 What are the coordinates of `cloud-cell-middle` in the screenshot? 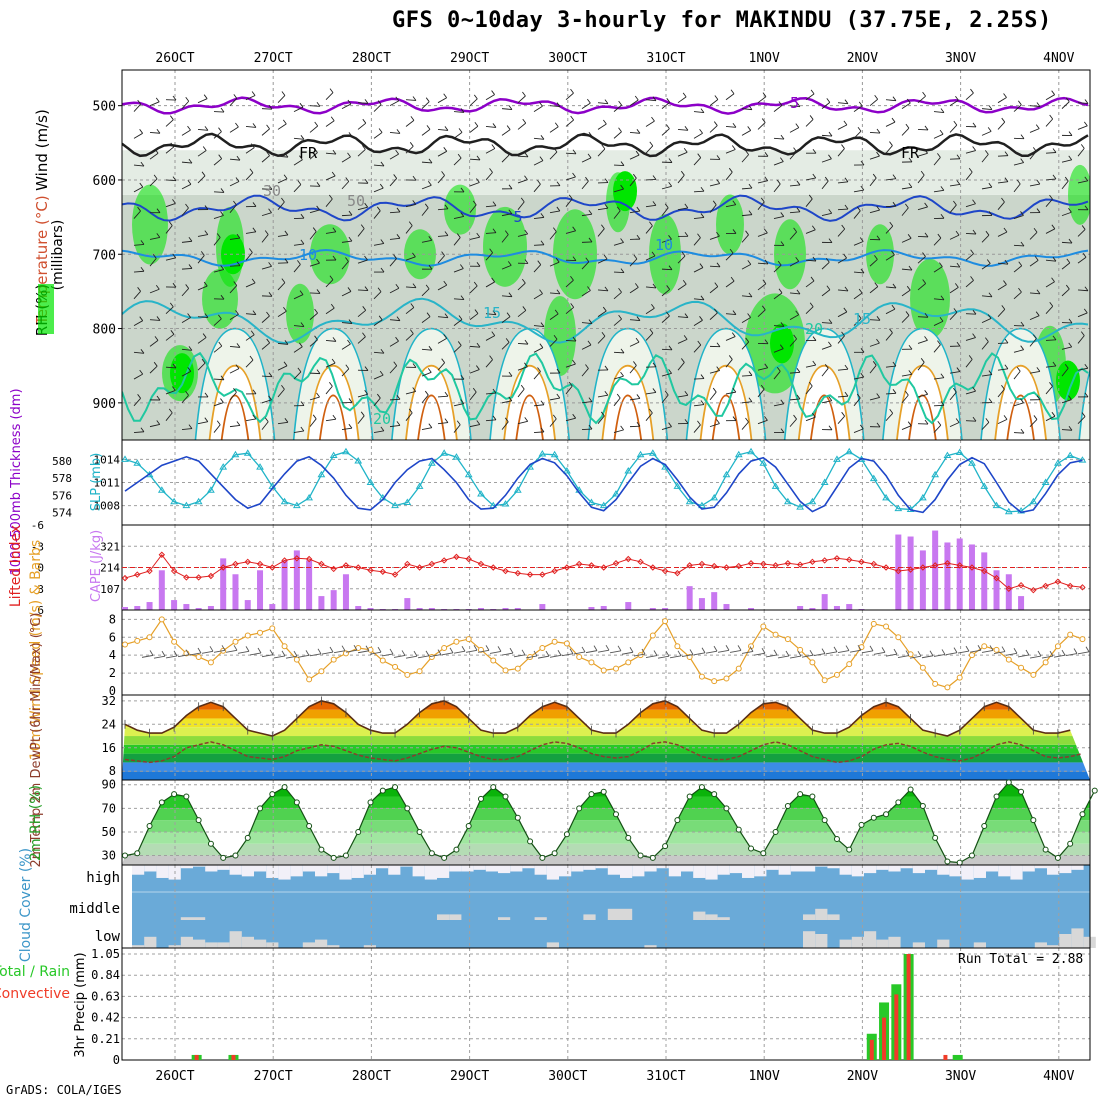 It's located at (540, 918).